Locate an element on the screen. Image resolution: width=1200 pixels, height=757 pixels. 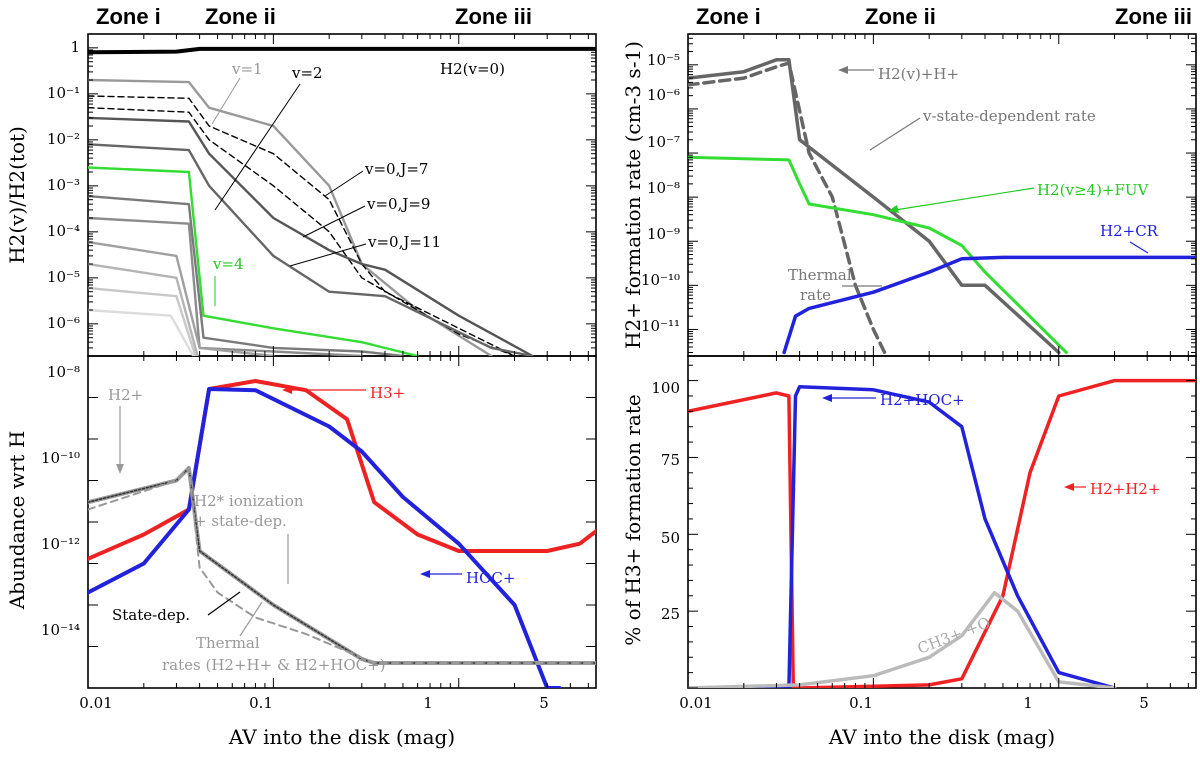
left-zone-i-label: Zone i is located at coordinates (128, 16).